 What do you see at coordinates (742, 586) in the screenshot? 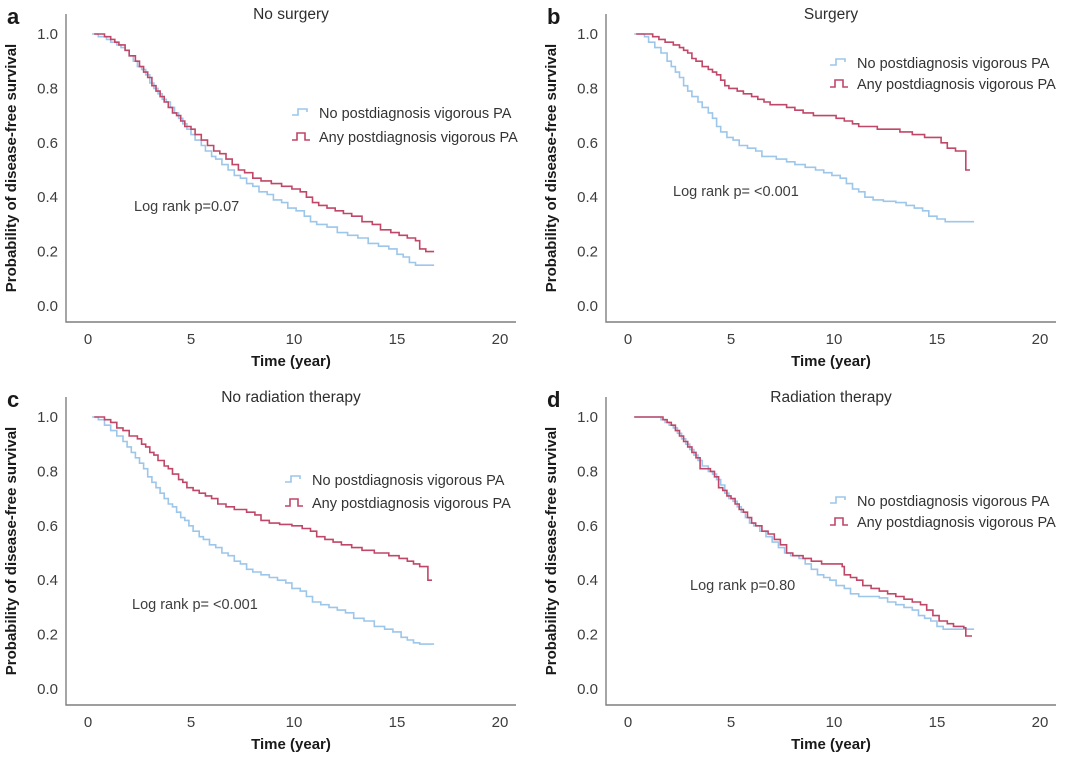
I see `log-rank-annotation: Log rank p=0.80` at bounding box center [742, 586].